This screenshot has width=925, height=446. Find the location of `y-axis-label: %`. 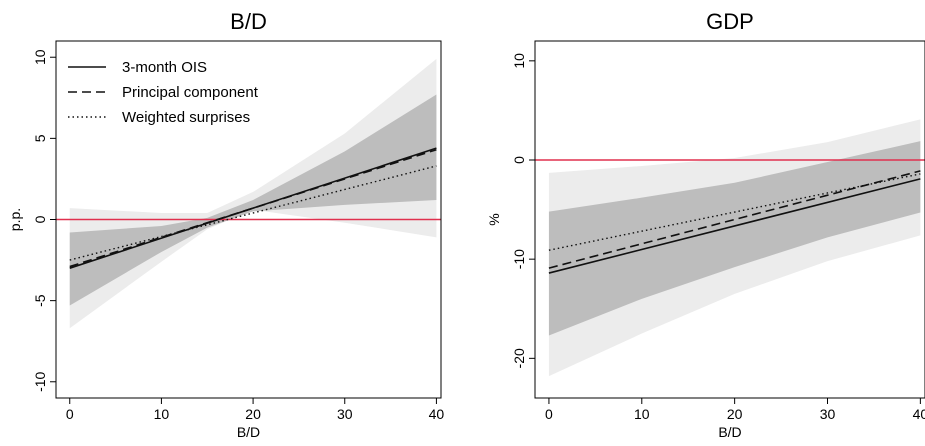

y-axis-label: % is located at coordinates (494, 219).